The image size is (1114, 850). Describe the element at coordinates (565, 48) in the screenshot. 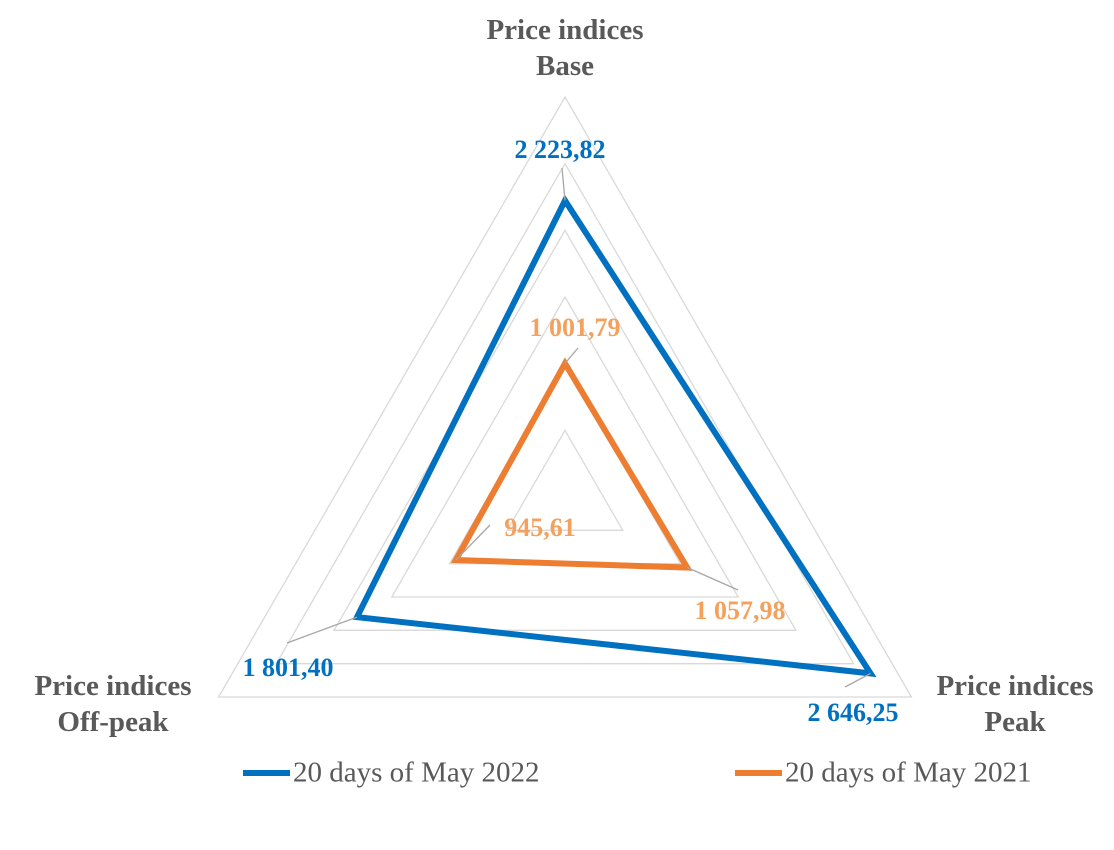

I see `category-label: Price indices Base` at that location.